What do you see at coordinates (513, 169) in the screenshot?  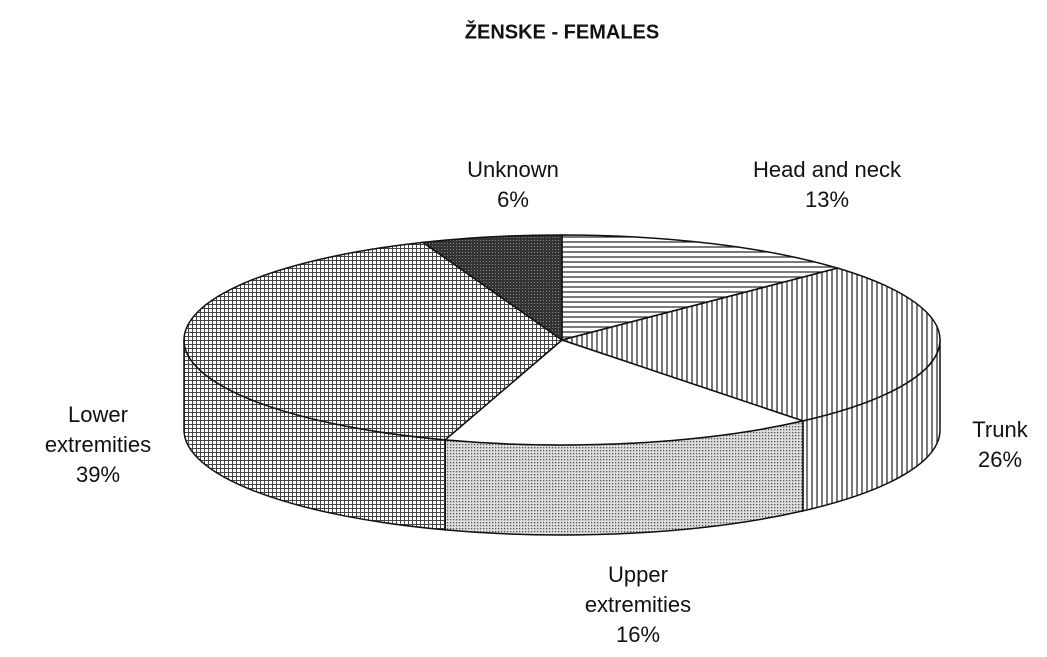 I see `category-label: Unknown` at bounding box center [513, 169].